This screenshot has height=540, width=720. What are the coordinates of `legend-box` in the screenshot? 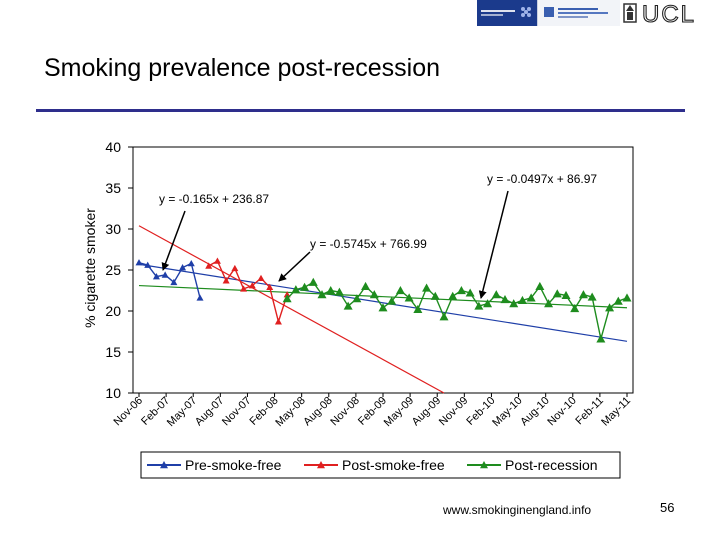 It's located at (380, 465).